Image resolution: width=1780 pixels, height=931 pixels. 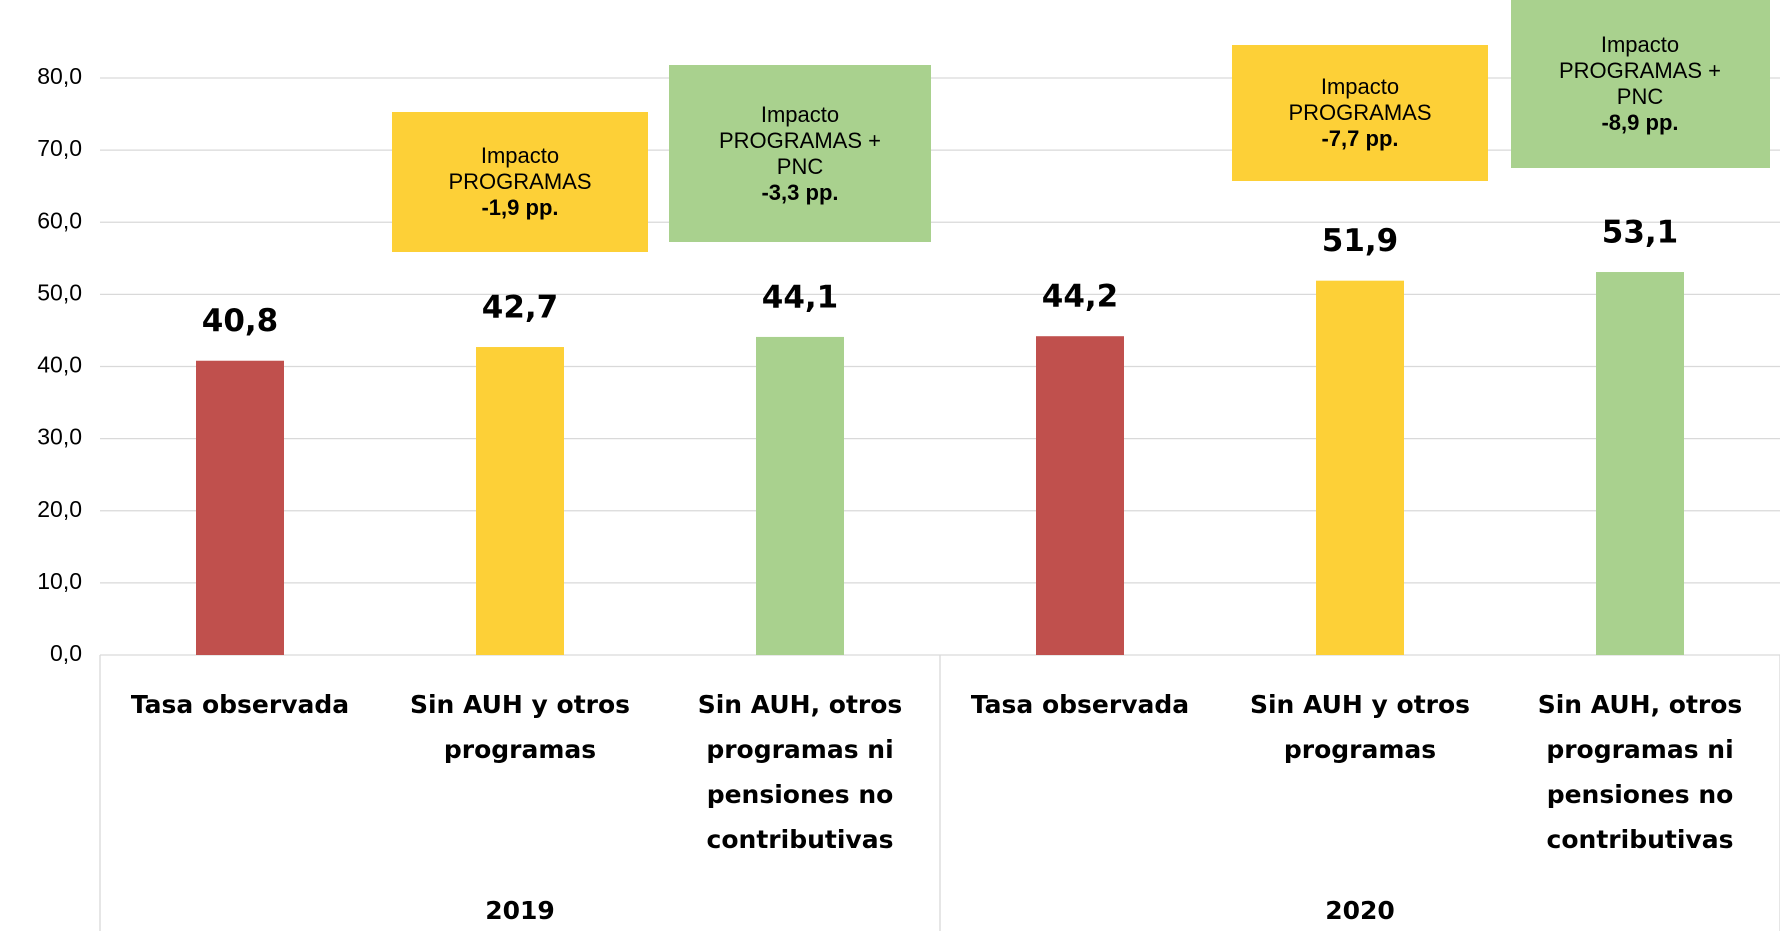 What do you see at coordinates (1640, 122) in the screenshot?
I see `annotation-impact: -8,9 pp.` at bounding box center [1640, 122].